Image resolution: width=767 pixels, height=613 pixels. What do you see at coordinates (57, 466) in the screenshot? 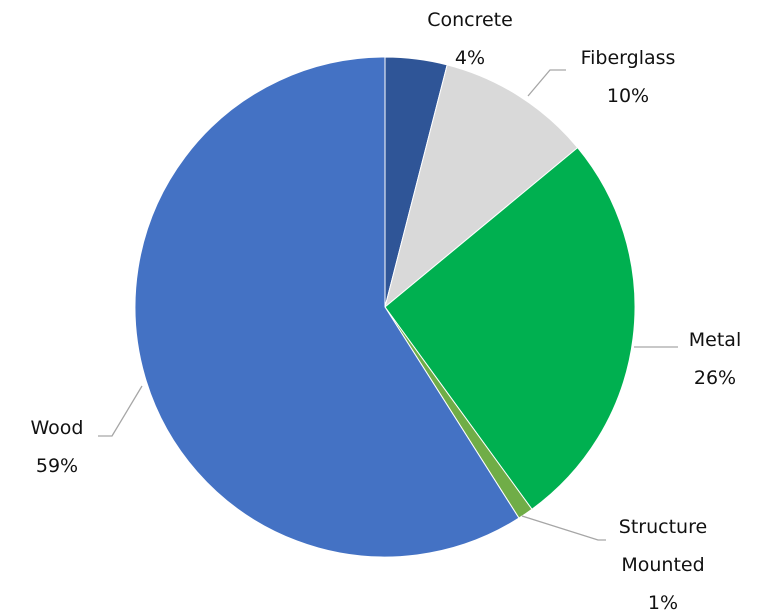
I see `value-label: 59%` at bounding box center [57, 466].